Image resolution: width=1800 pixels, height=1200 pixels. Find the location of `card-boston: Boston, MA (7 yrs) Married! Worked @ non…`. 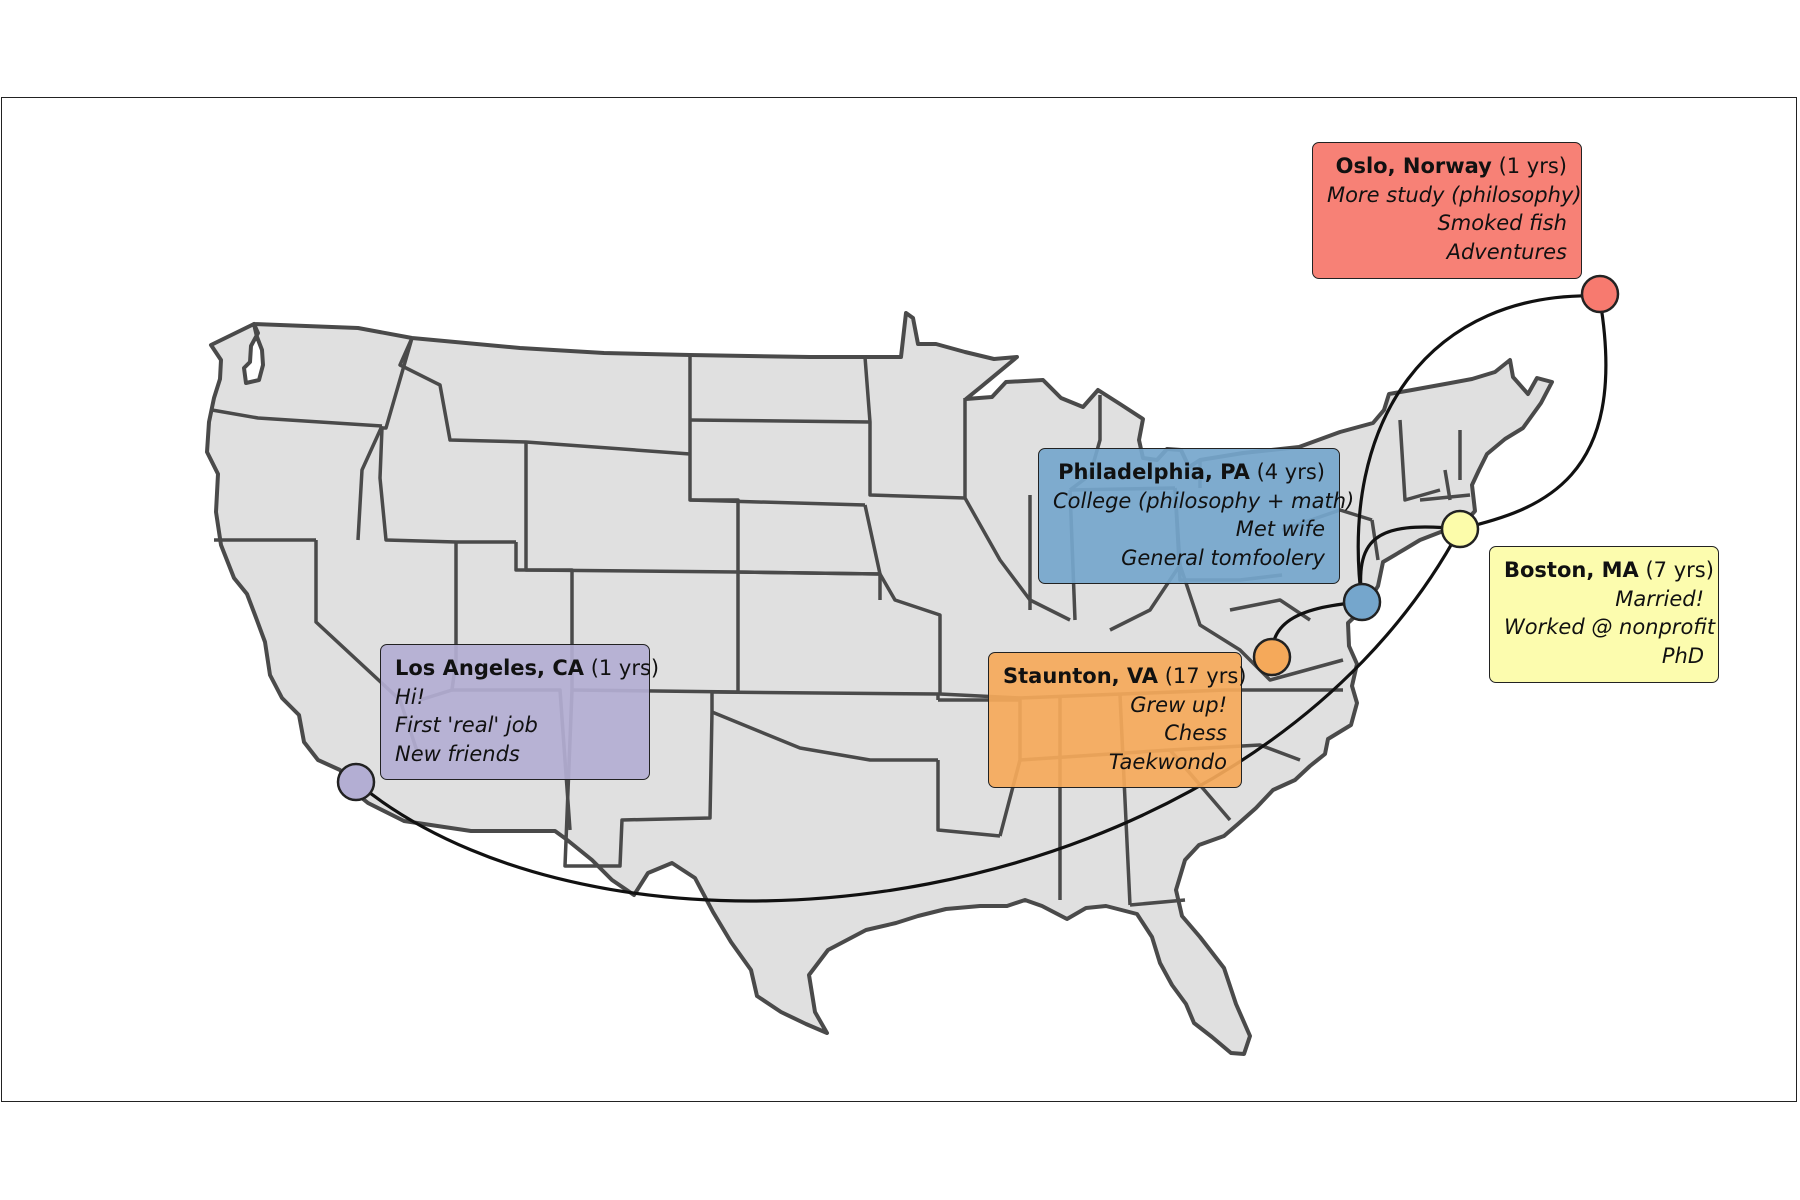

card-boston: Boston, MA (7 yrs) Married! Worked @ non… is located at coordinates (1604, 614).